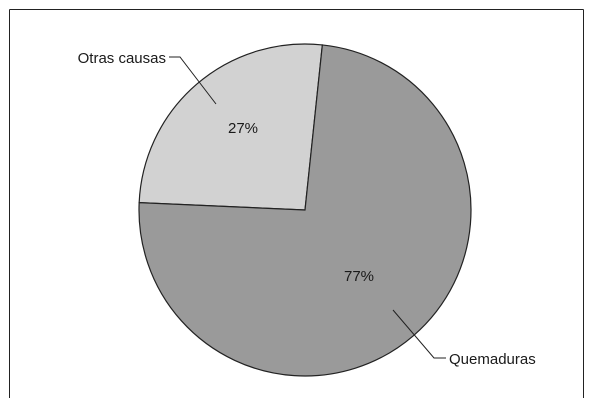  What do you see at coordinates (359, 276) in the screenshot?
I see `slice-value-quemaduras: 77%` at bounding box center [359, 276].